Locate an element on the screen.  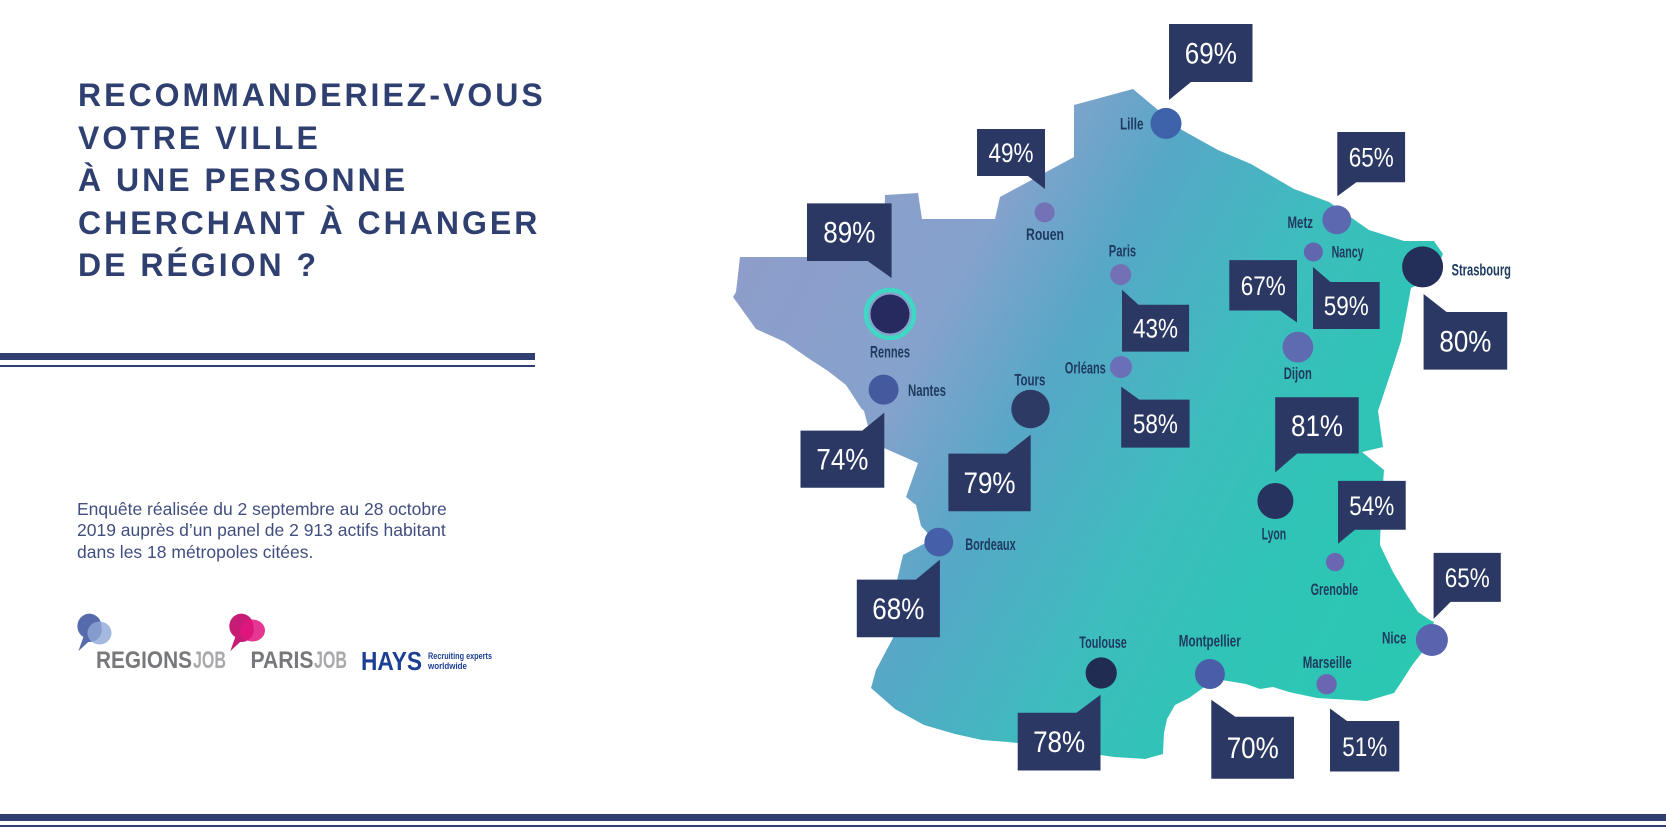
svg-text: Strasbourg is located at coordinates (1482, 270).